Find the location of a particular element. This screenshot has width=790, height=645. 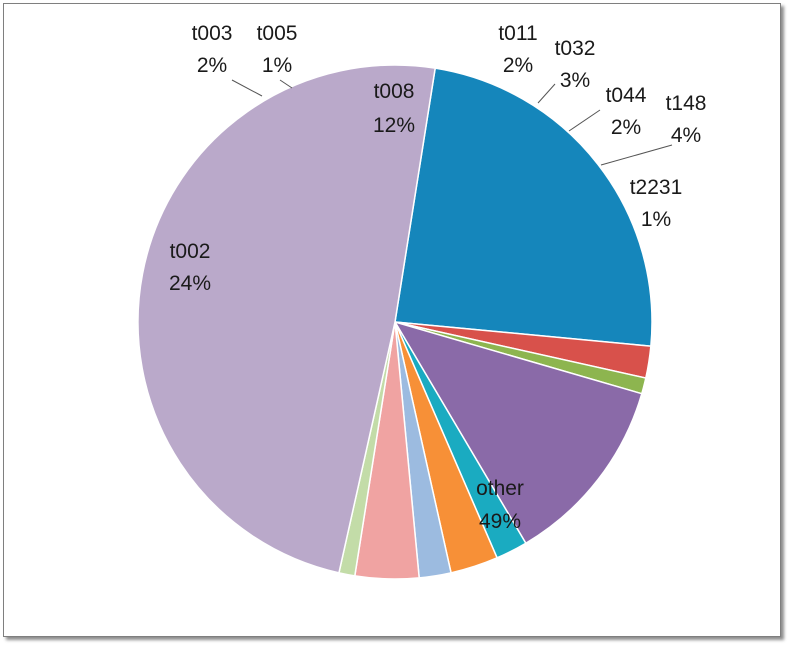

slice-label-t2231: t2231 is located at coordinates (656, 187).